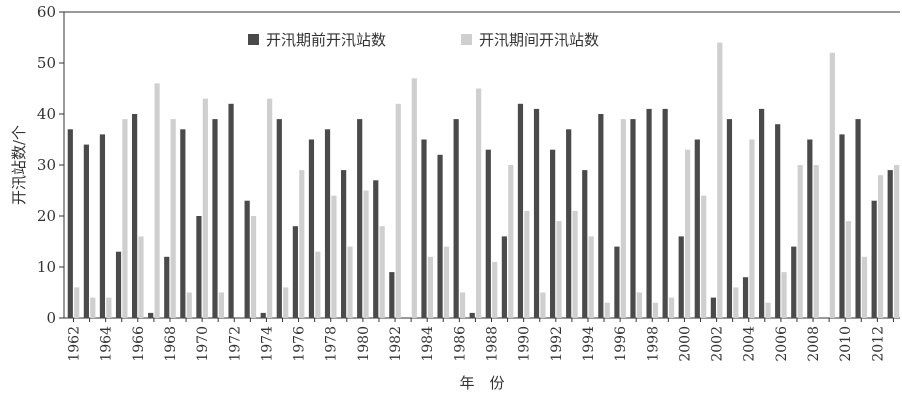 The width and height of the screenshot is (902, 396). What do you see at coordinates (621, 344) in the screenshot?
I see `x-tick-label: 1996` at bounding box center [621, 344].